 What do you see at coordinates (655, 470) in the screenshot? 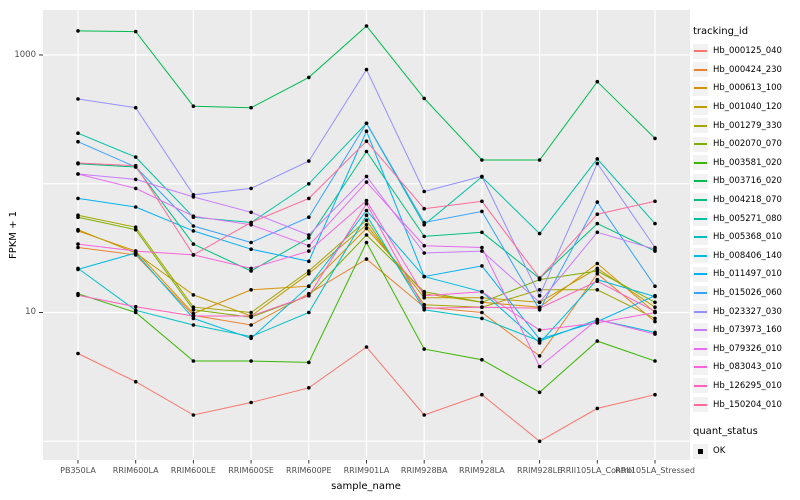
I see `x-tick-label-RRII105LA_Stressed: RRII105LA_Stressed` at bounding box center [655, 470].